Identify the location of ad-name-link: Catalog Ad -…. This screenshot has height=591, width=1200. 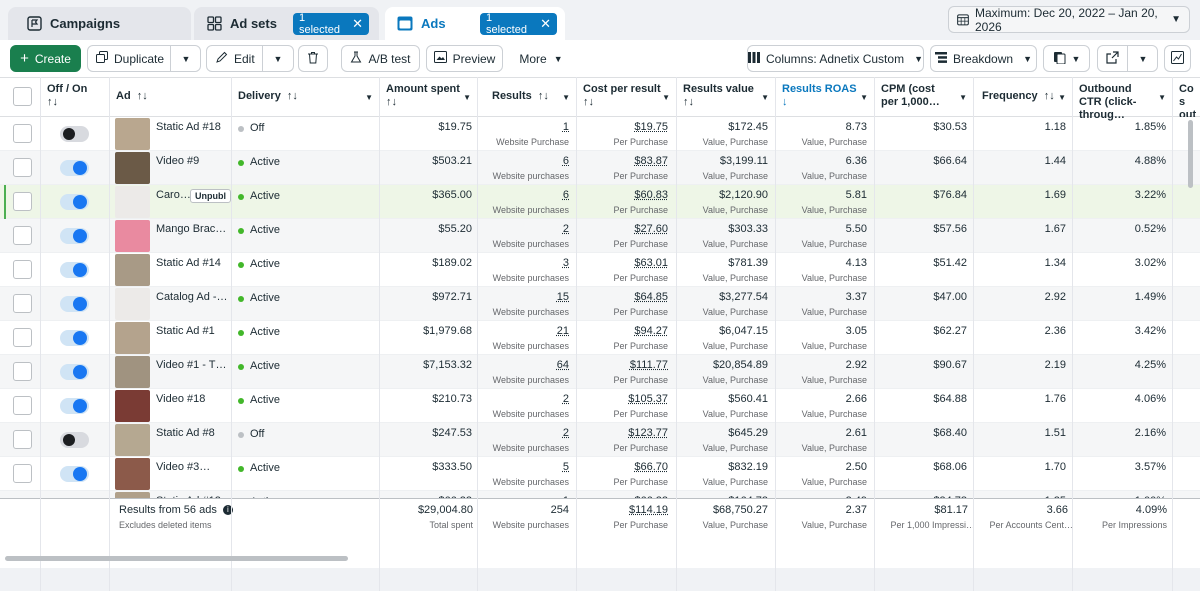
(192, 297).